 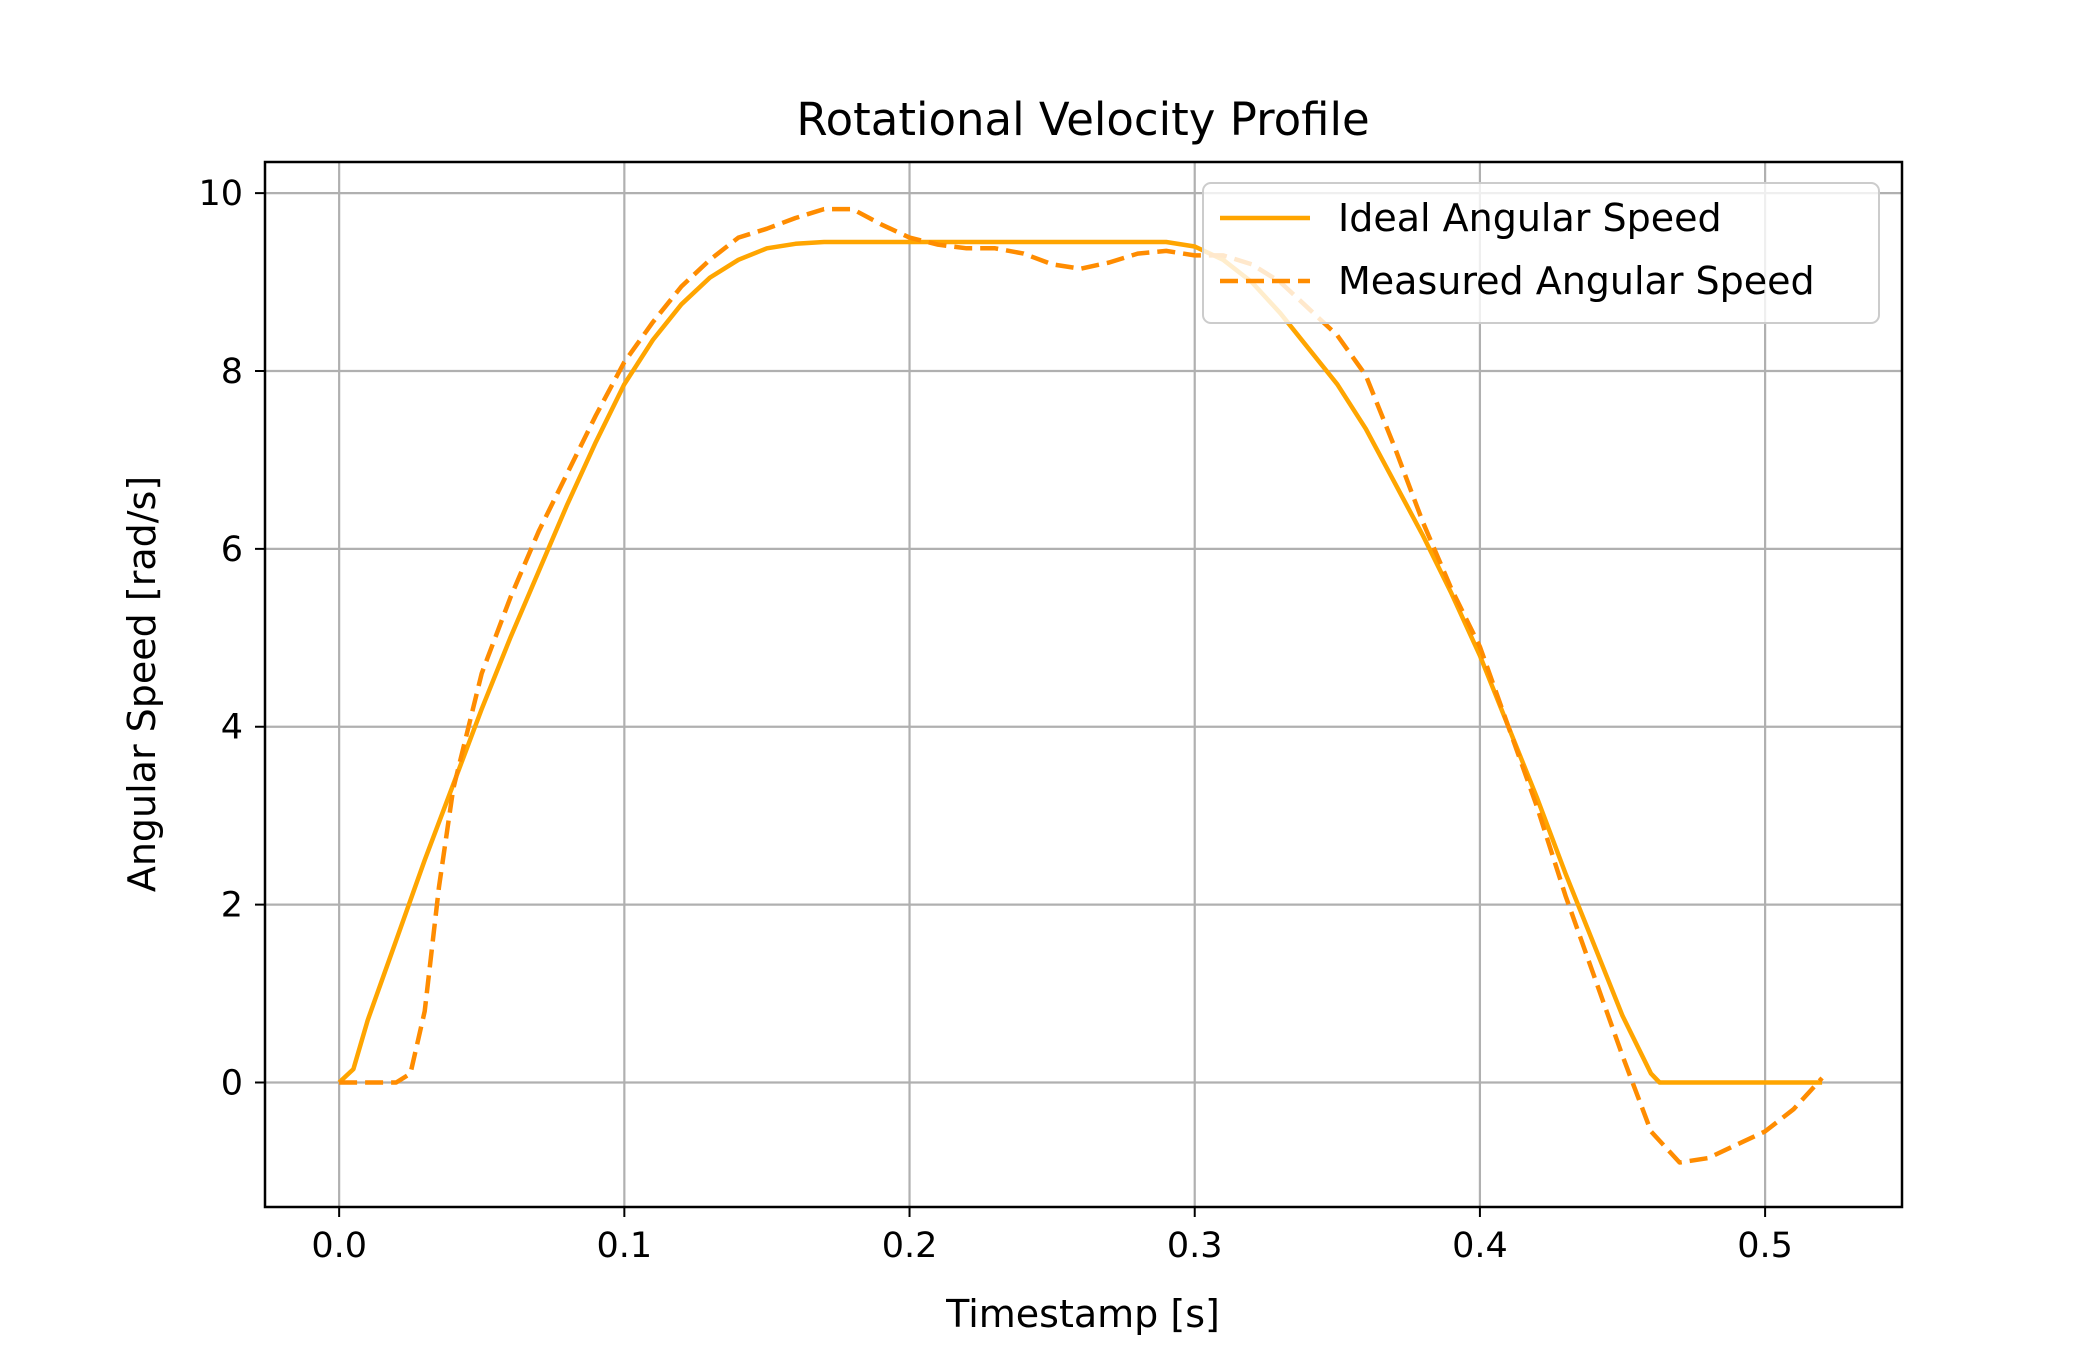 I want to click on x-axis-label: Timestamp [s], so click(x=1082, y=1314).